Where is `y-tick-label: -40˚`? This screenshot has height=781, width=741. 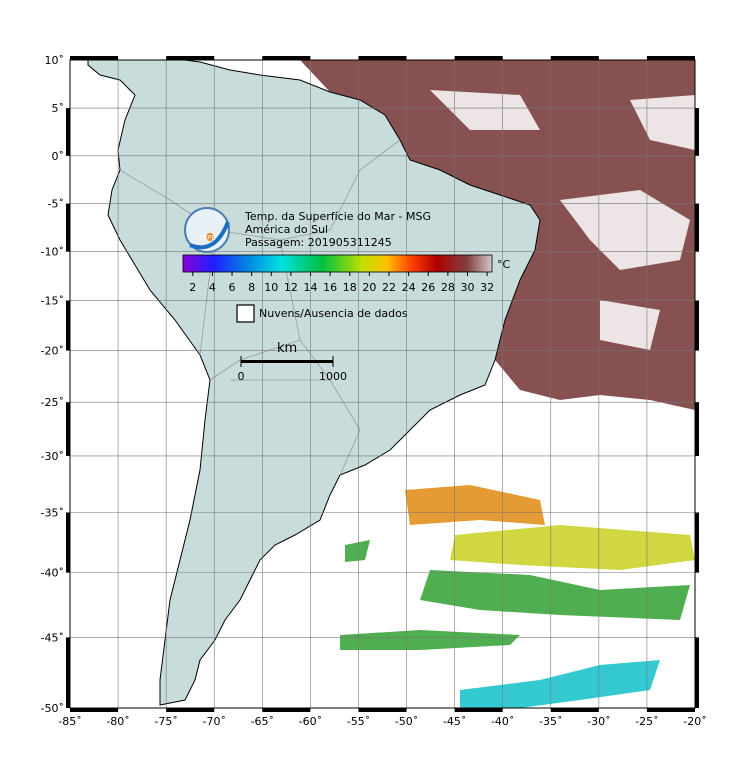
y-tick-label: -40˚ is located at coordinates (52, 573).